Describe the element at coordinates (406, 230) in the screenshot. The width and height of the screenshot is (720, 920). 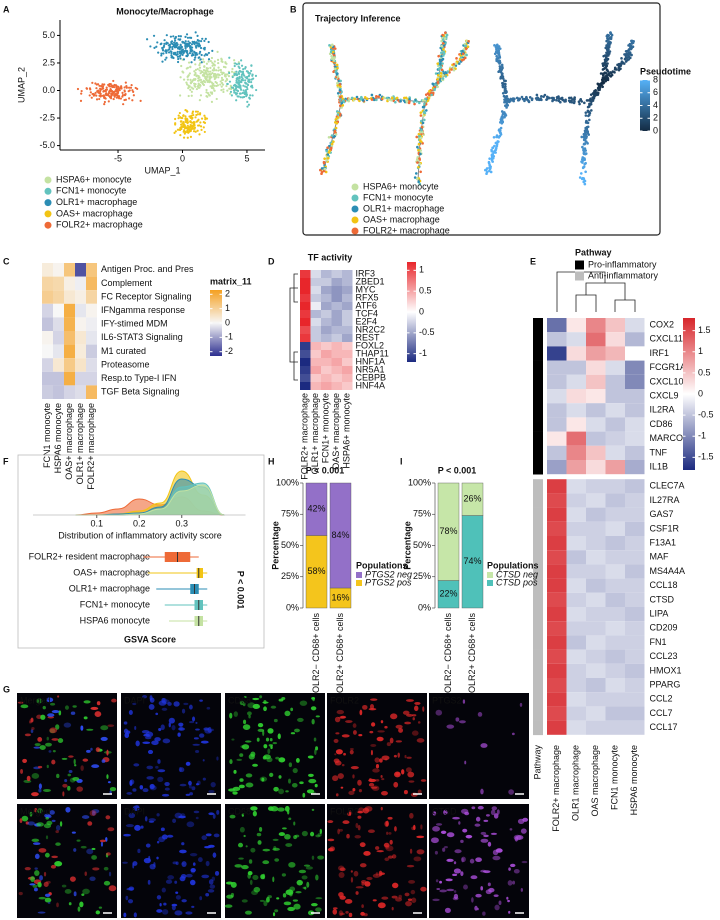
I see `legend-label: FOLR2+ macrophage` at that location.